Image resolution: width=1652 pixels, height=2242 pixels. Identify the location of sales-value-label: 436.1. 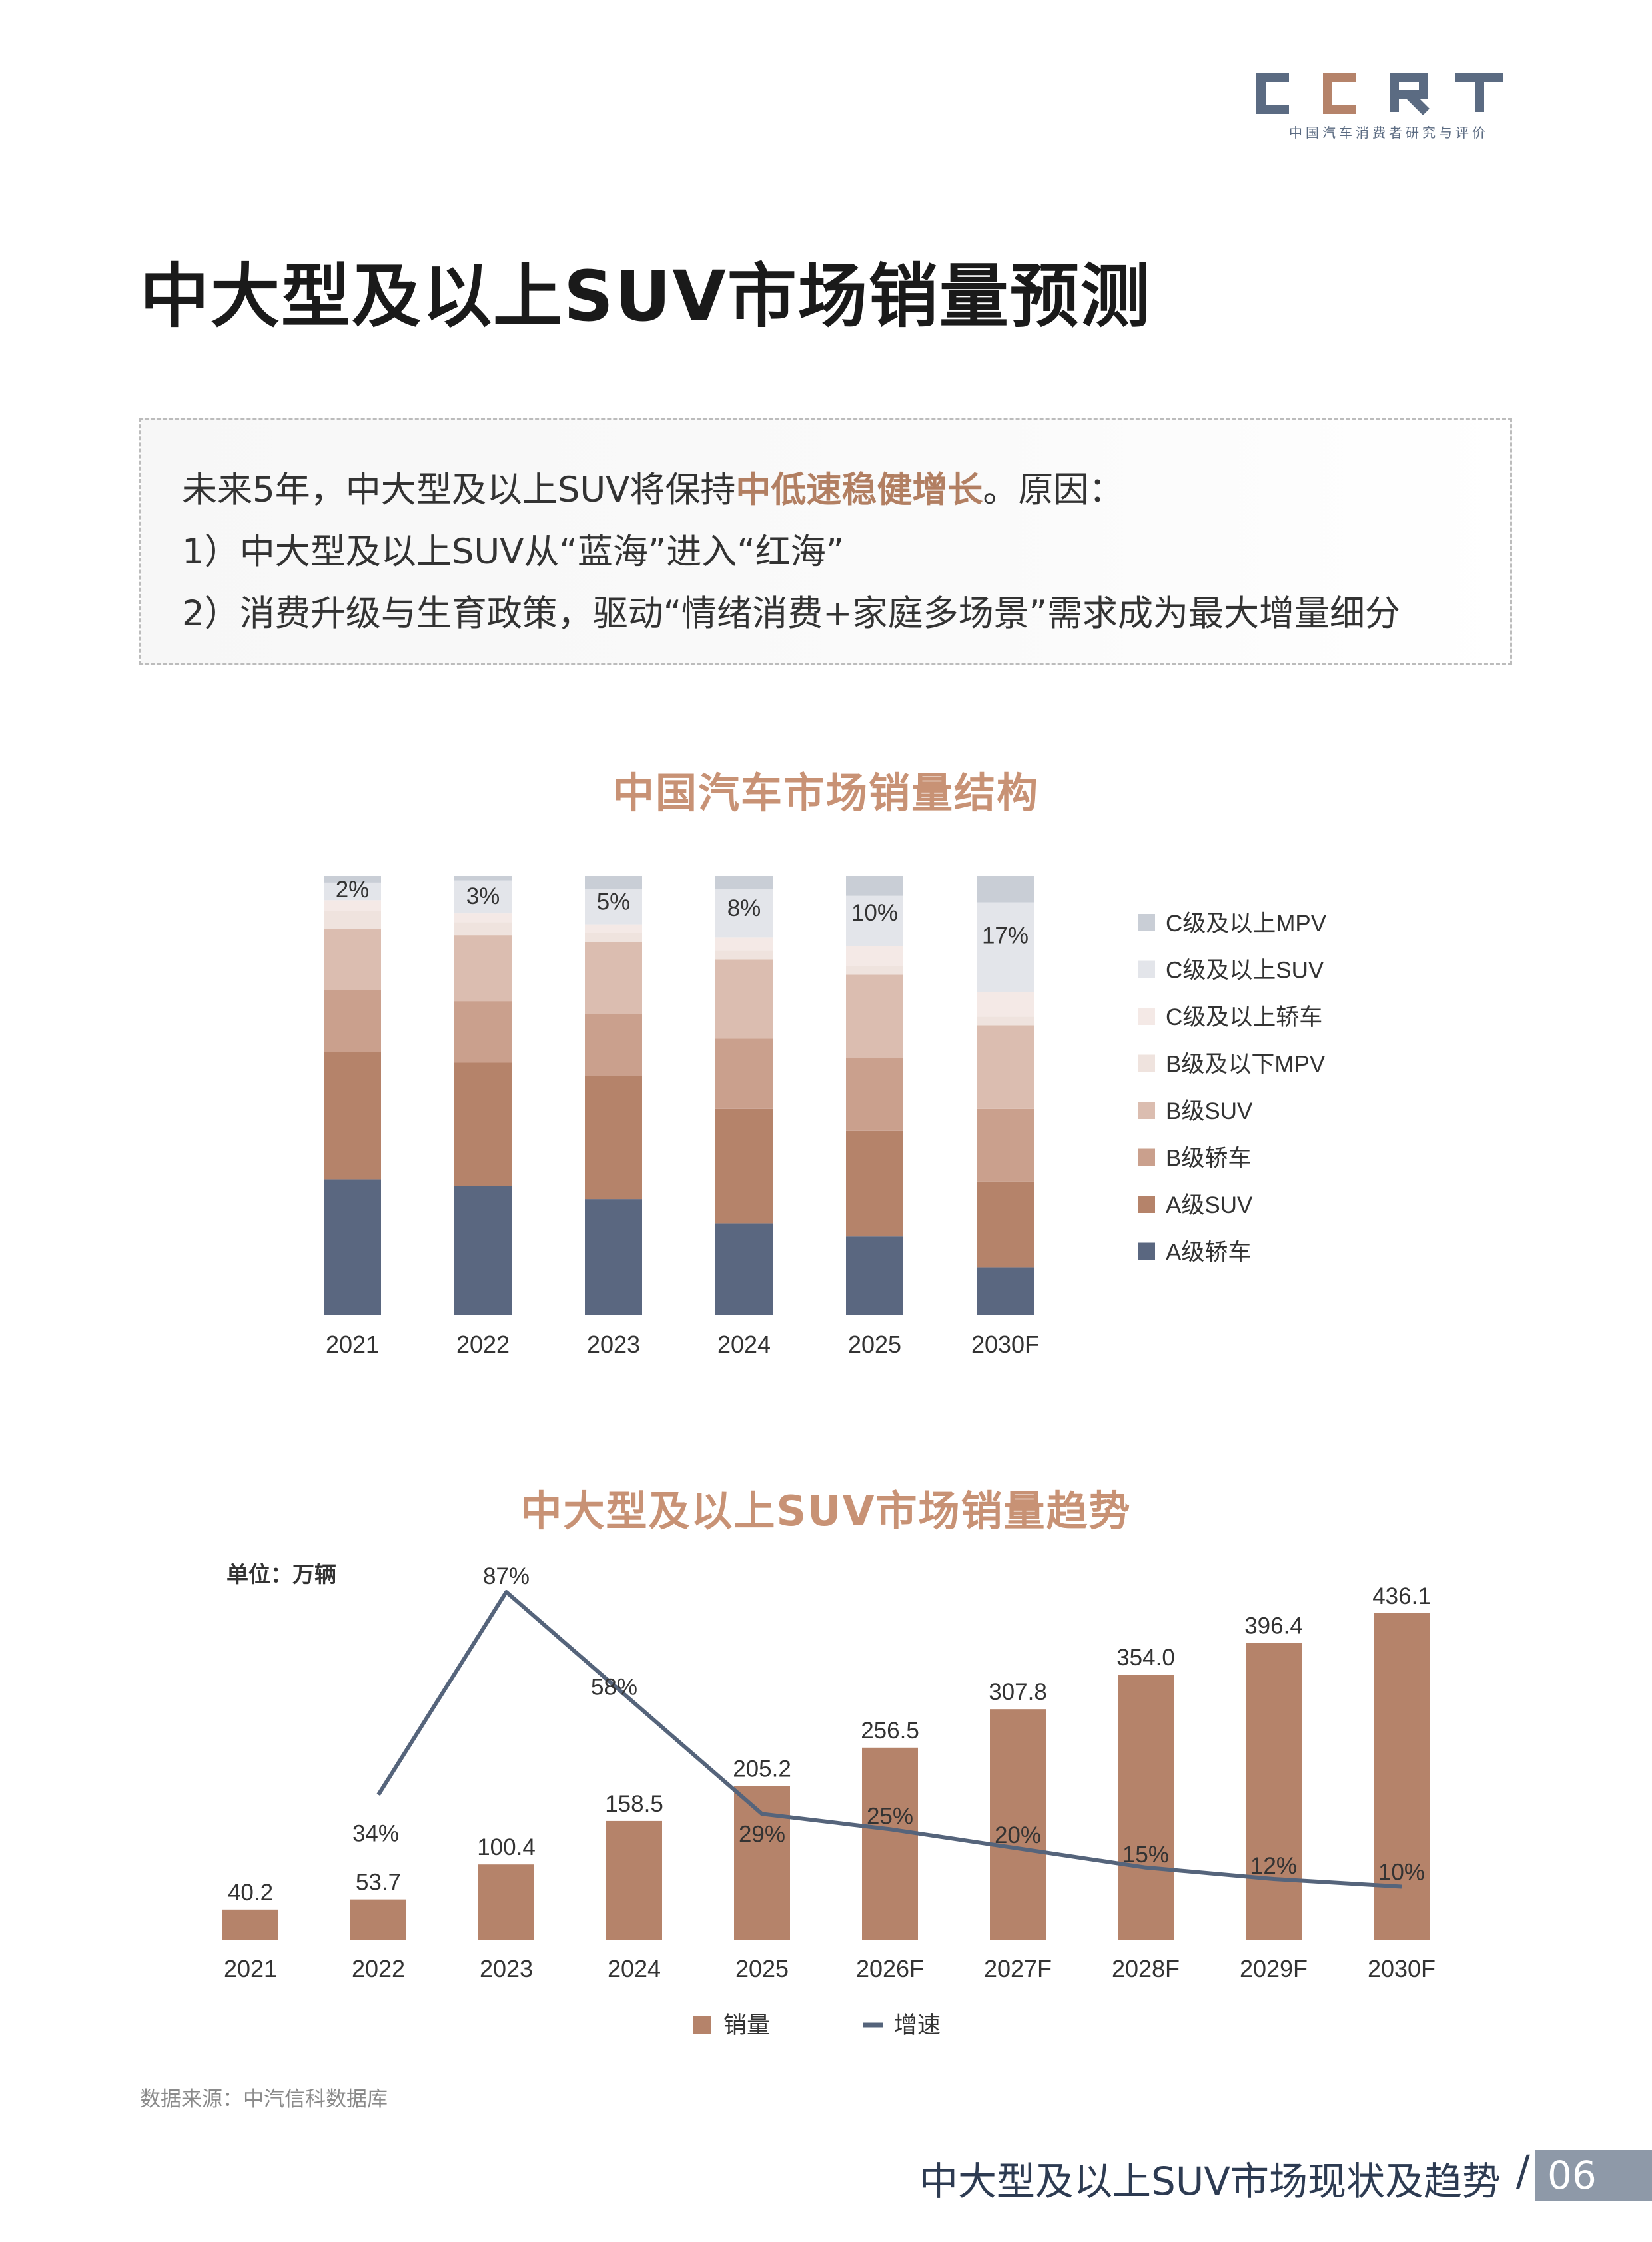
(1401, 1596).